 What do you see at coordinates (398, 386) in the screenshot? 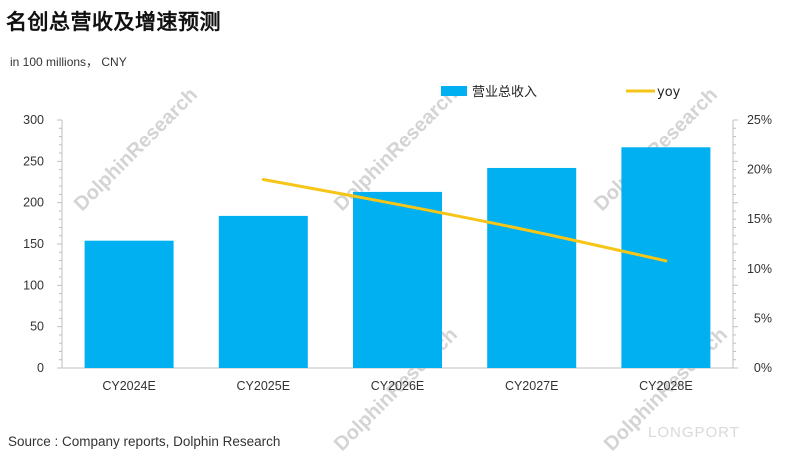
I see `x-tick-label: CY2026E` at bounding box center [398, 386].